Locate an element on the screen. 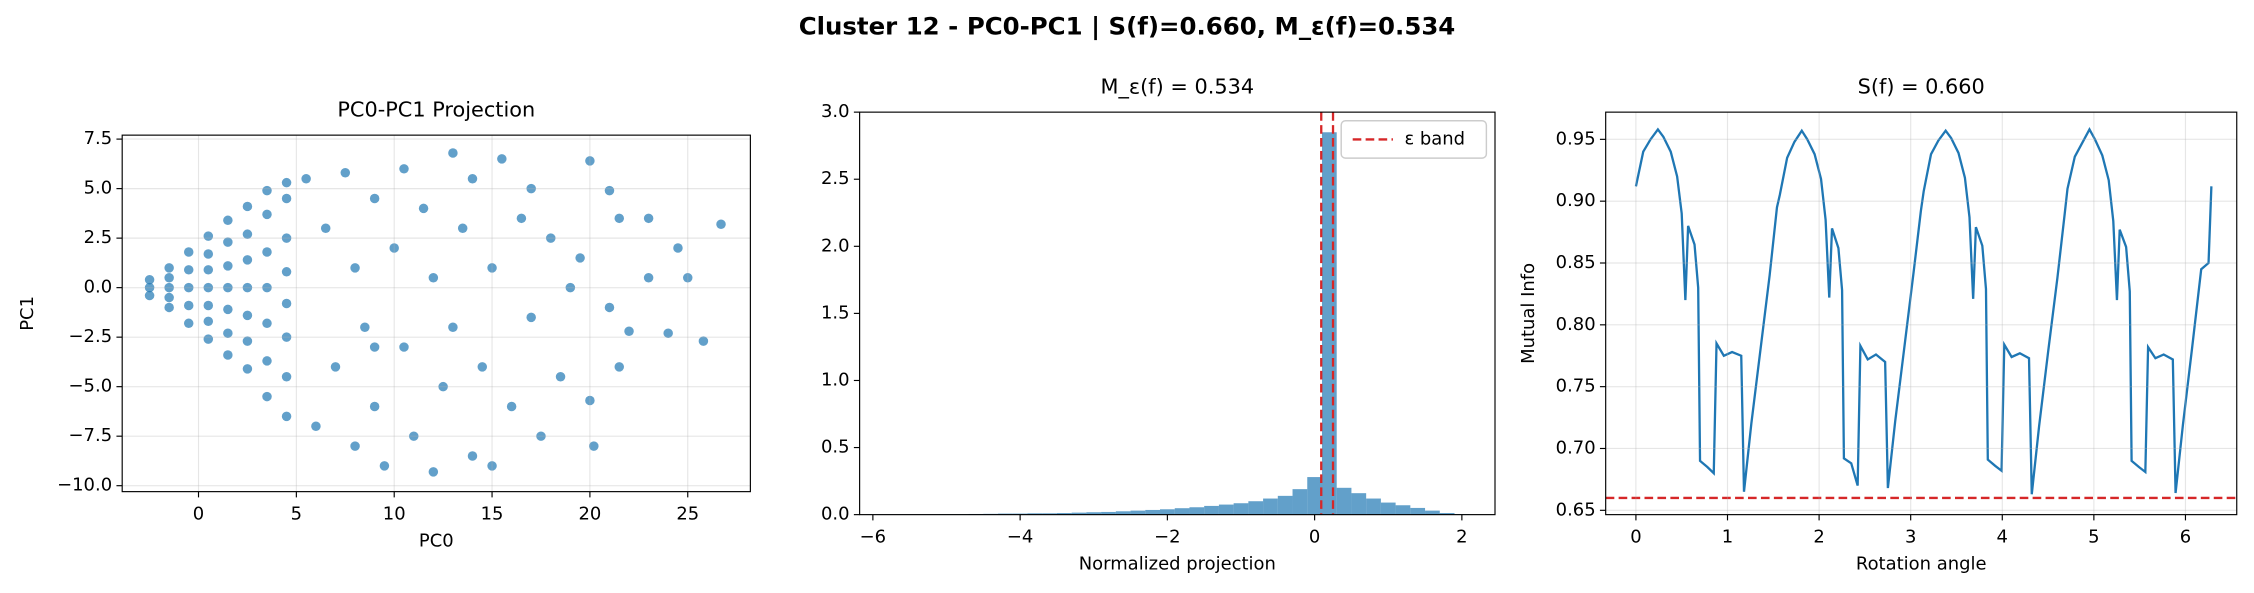 This screenshot has width=2254, height=593. legend-box is located at coordinates (1414, 139).